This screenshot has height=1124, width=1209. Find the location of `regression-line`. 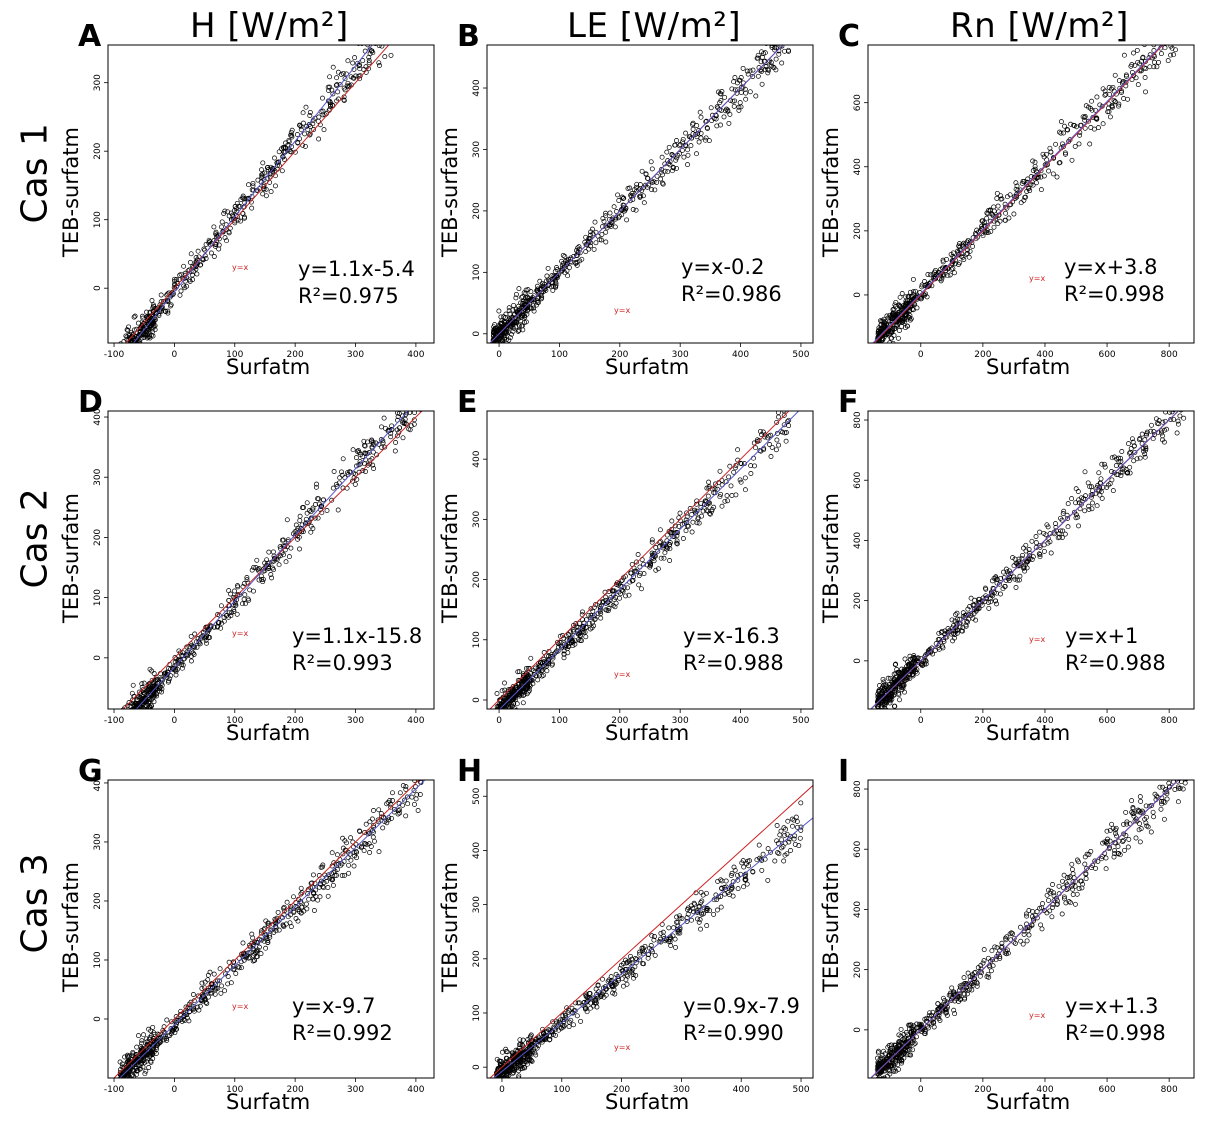

regression-line is located at coordinates (272, 929).